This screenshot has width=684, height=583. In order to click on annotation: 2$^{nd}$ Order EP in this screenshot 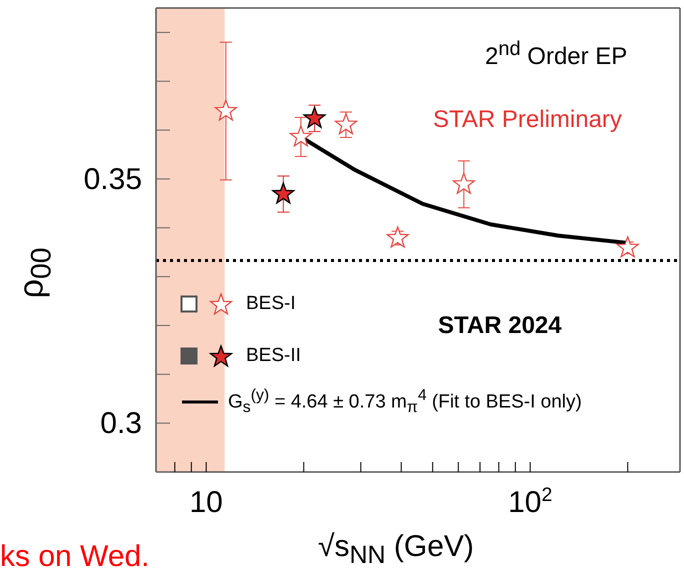, I will do `click(556, 54)`.